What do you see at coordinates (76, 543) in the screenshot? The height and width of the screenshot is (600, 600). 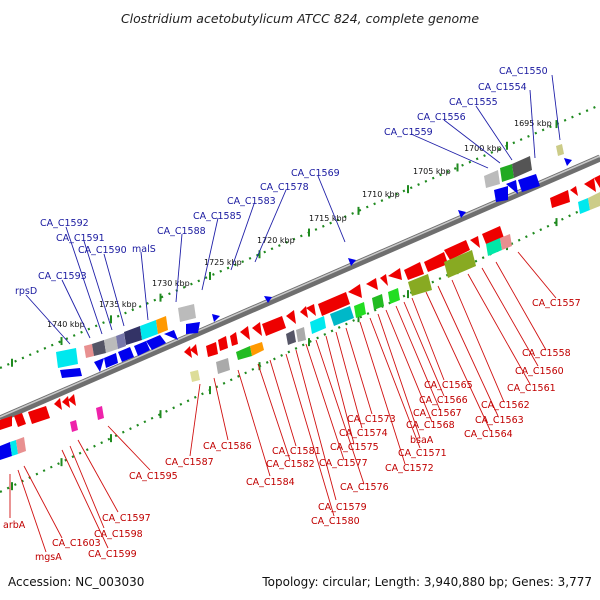 I see `gene-label: CA_C1603` at bounding box center [76, 543].